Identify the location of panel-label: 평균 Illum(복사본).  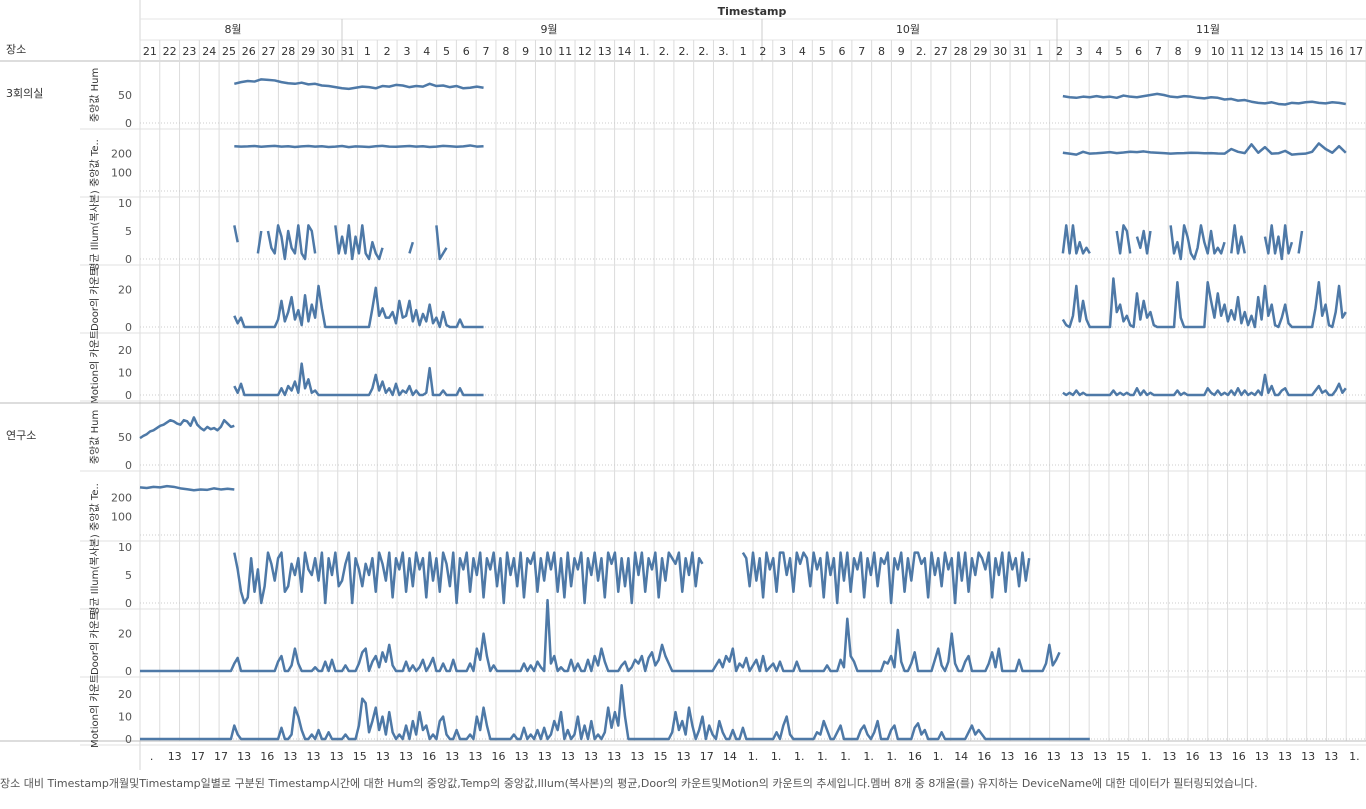
(95, 231).